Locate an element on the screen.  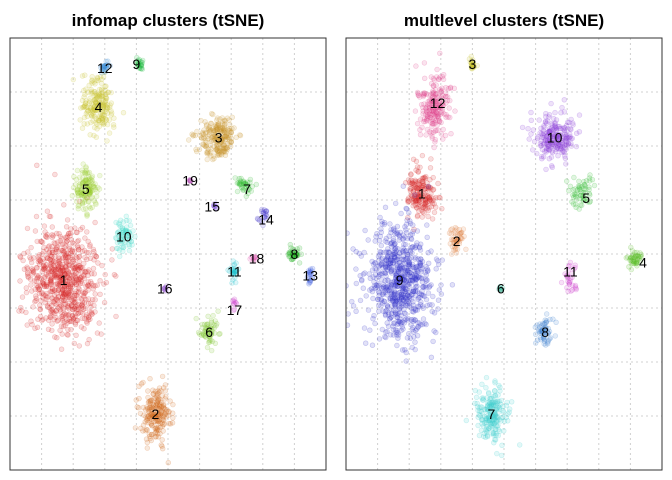
cluster-label-7: 7 is located at coordinates (247, 189).